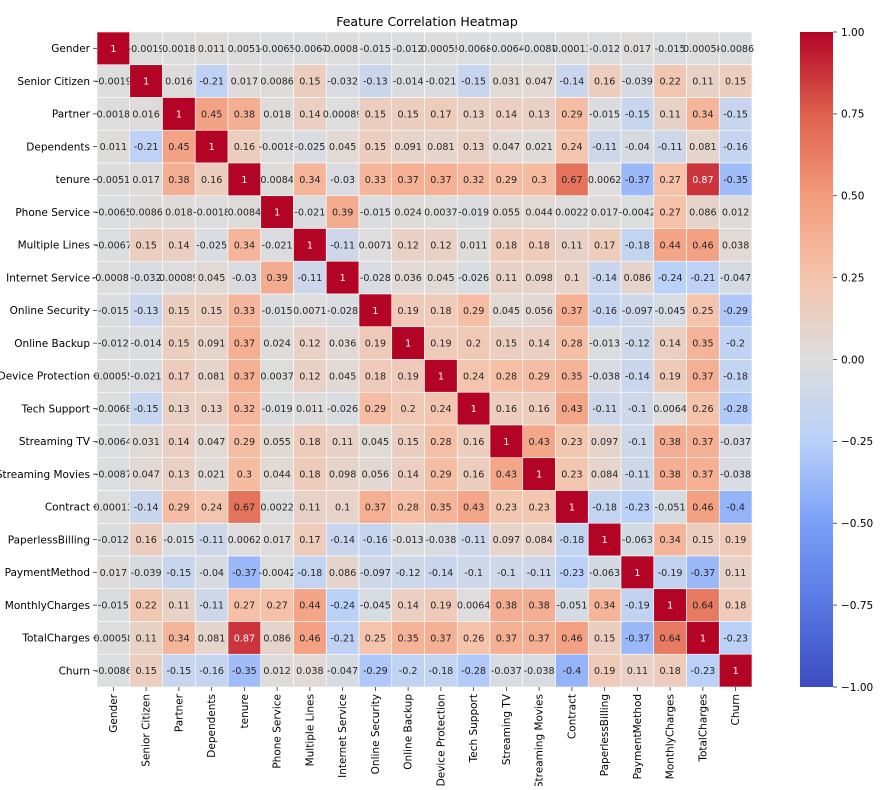 The height and width of the screenshot is (790, 895). Describe the element at coordinates (245, 213) in the screenshot. I see `cell-value-label: 0.0084` at that location.